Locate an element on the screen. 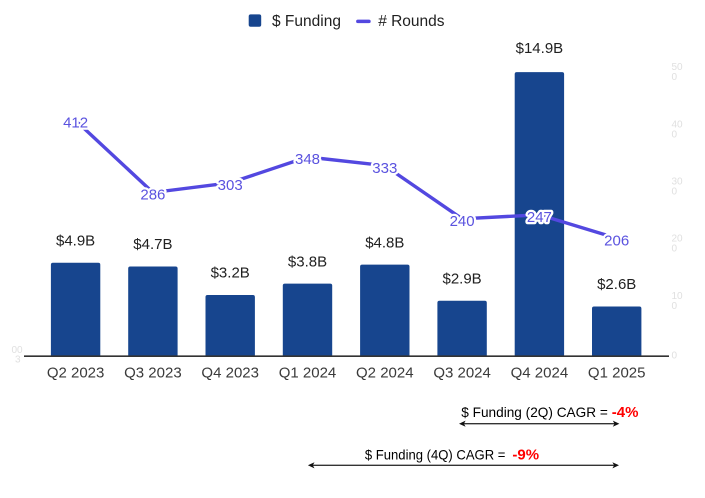 The height and width of the screenshot is (498, 705). svg-text: $ Funding (4Q) CAGR = is located at coordinates (435, 455).